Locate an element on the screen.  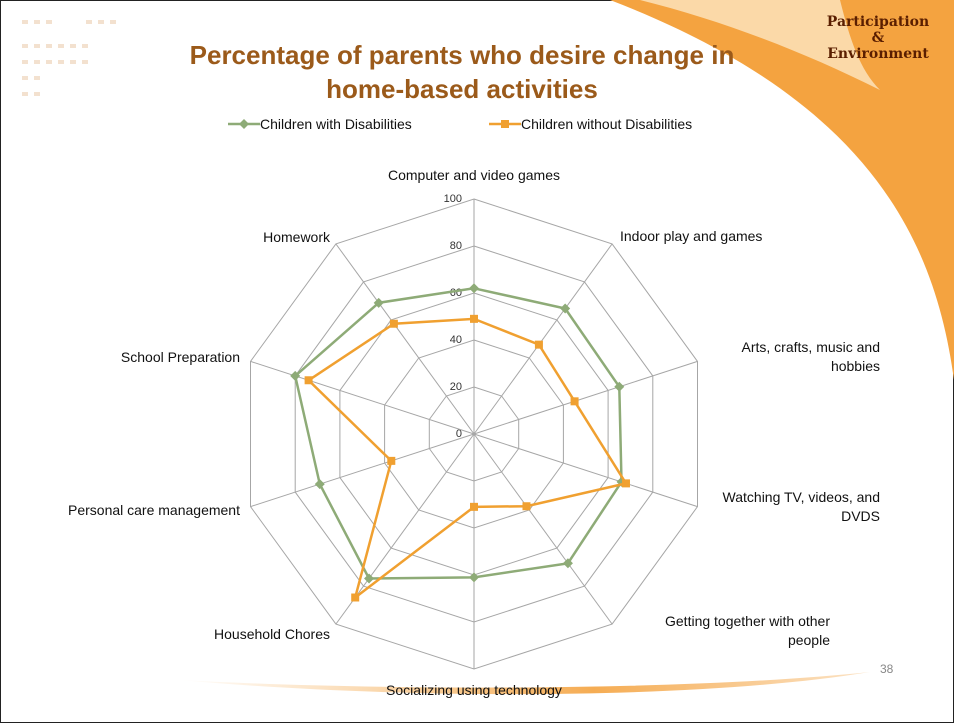
category-label: Personal care management is located at coordinates (154, 510).